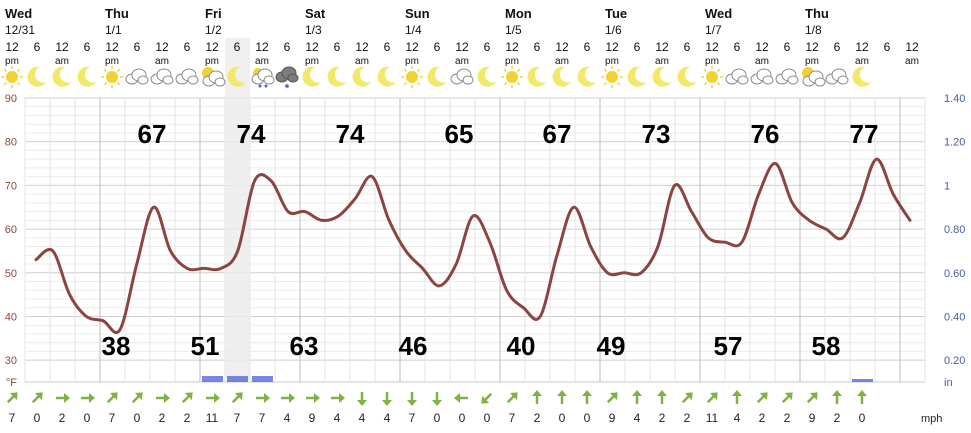 This screenshot has width=971, height=433. What do you see at coordinates (350, 134) in the screenshot?
I see `high-temp-label: 74` at bounding box center [350, 134].